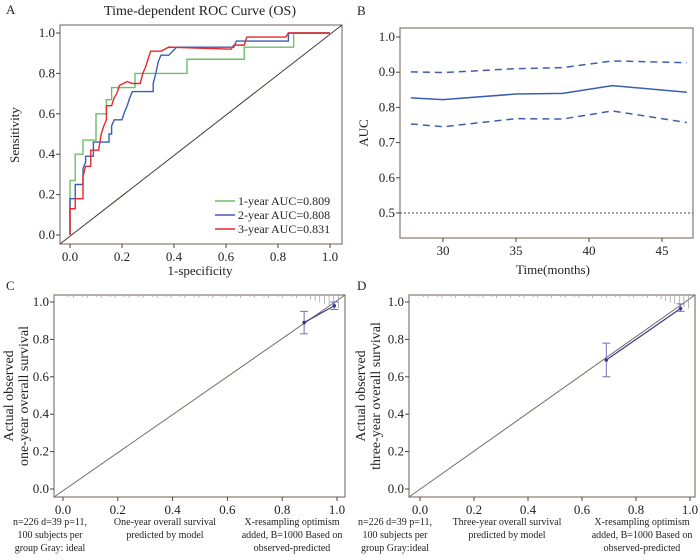 Image resolution: width=700 pixels, height=560 pixels. Describe the element at coordinates (548, 92) in the screenshot. I see `auc-line` at that location.